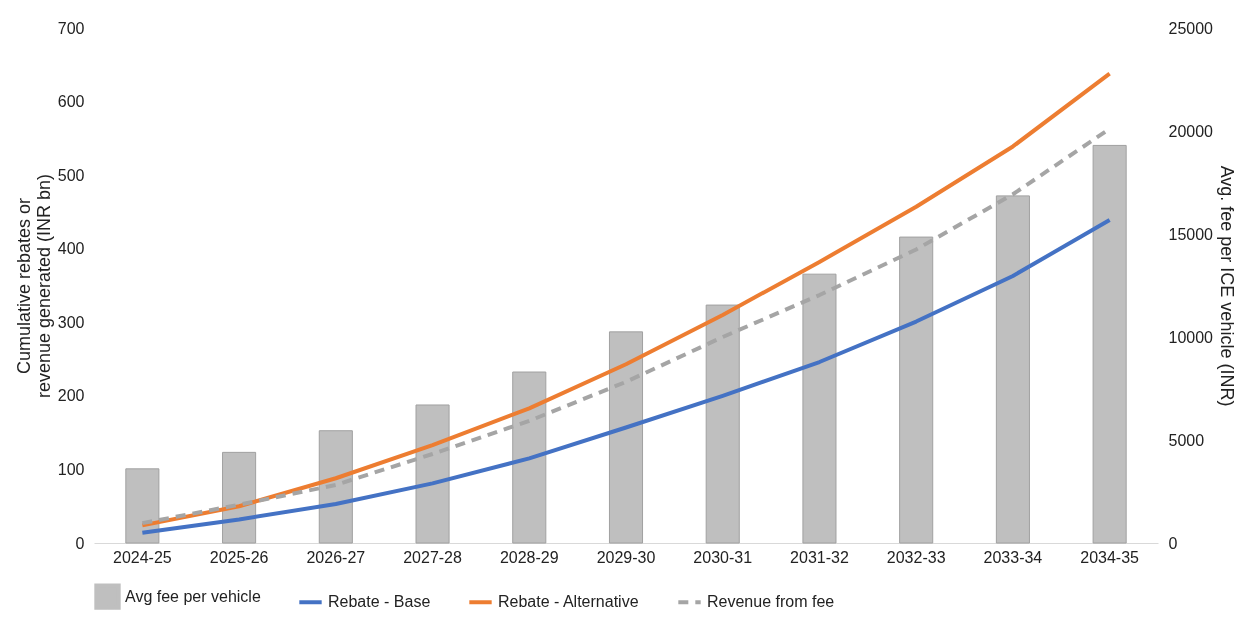 This screenshot has width=1250, height=638. What do you see at coordinates (433, 557) in the screenshot?
I see `x-tick-label: 2027-28` at bounding box center [433, 557].